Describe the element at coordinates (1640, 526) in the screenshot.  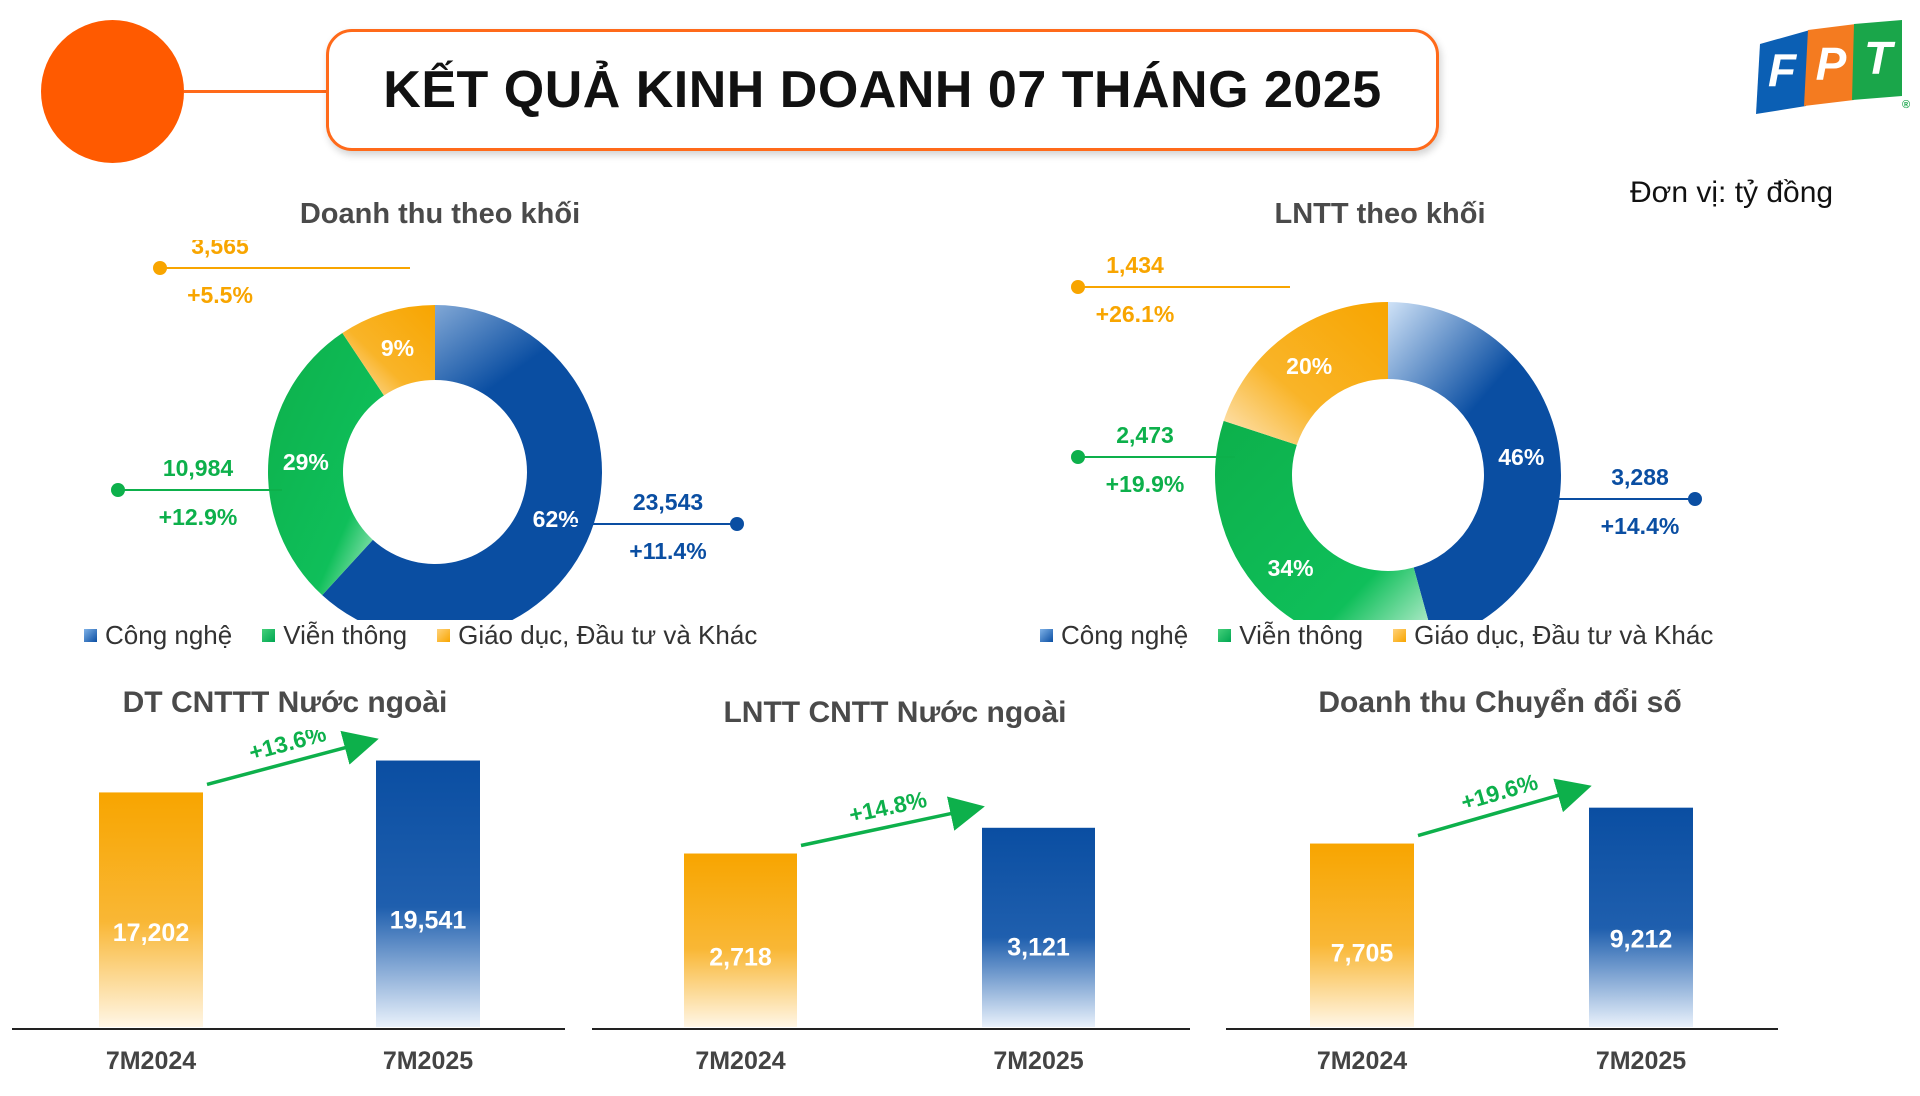
I see `growth-label: +14.4%` at that location.